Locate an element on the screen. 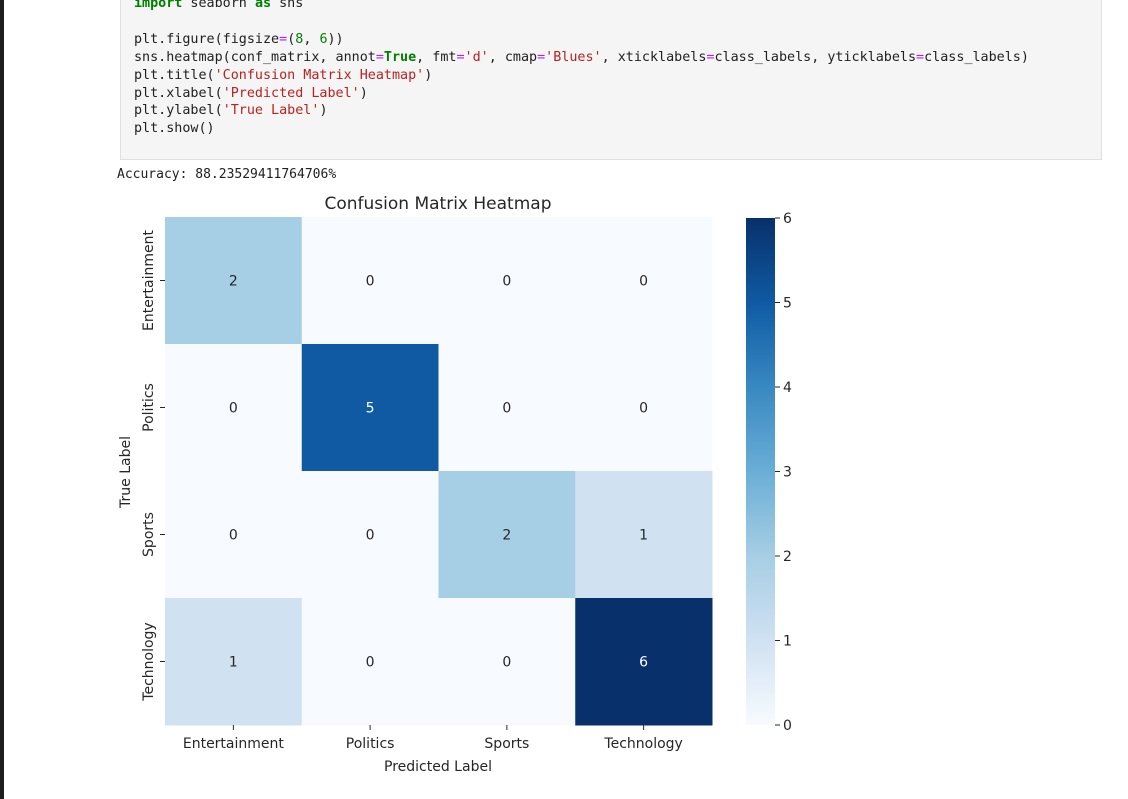 This screenshot has width=1128, height=799. colorbar-tick-label: 4 is located at coordinates (787, 388).